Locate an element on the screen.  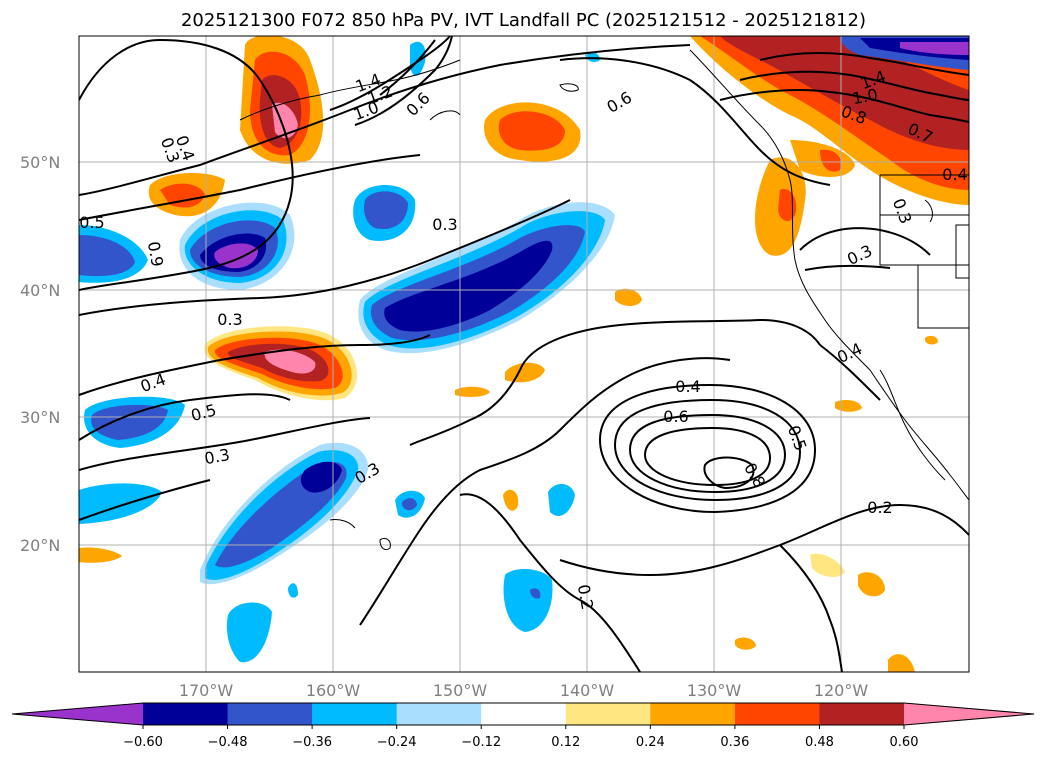
colorbar-tick-label: −0.36 is located at coordinates (312, 742).